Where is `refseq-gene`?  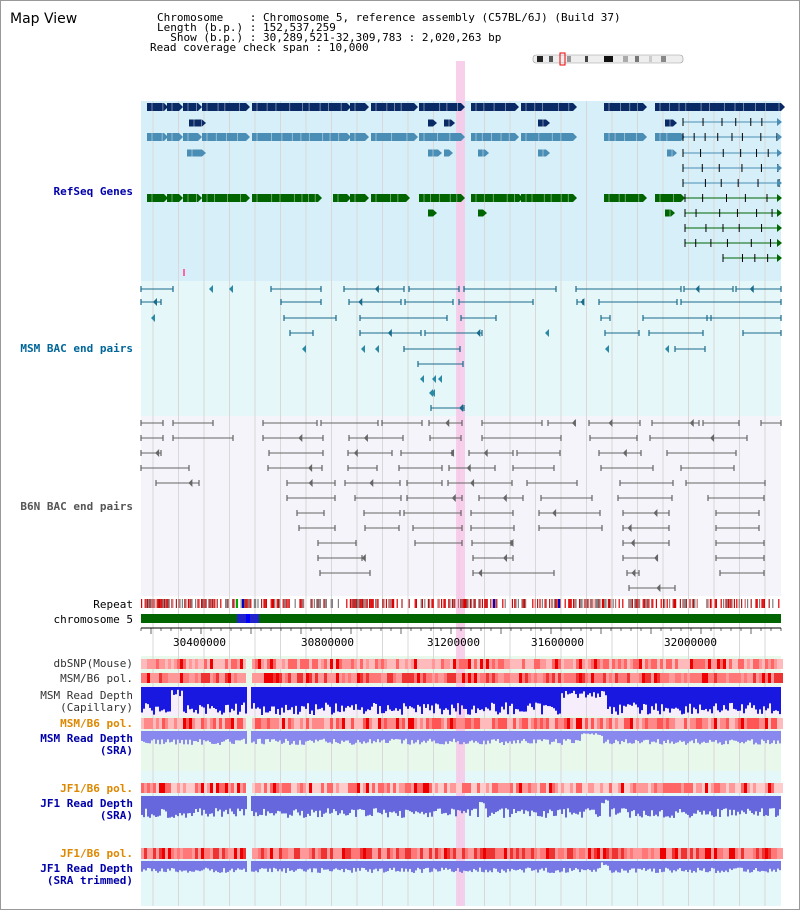 refseq-gene is located at coordinates (625, 137).